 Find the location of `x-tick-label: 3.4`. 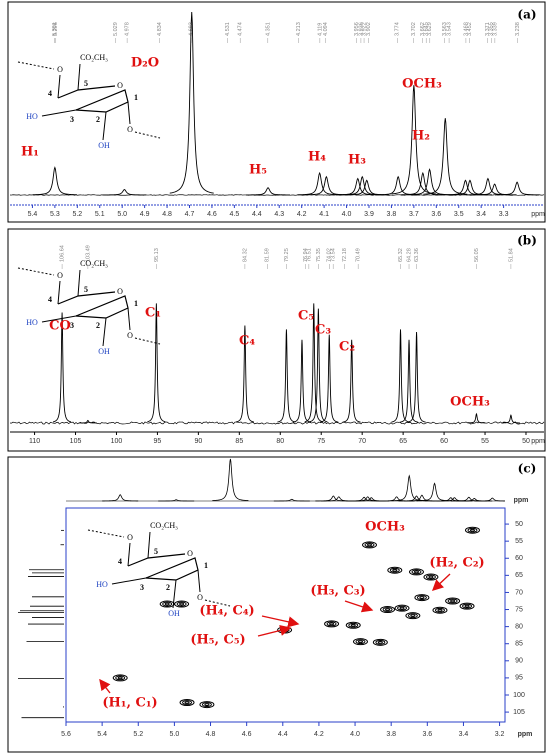

x-tick-label: 3.4 is located at coordinates (481, 214).